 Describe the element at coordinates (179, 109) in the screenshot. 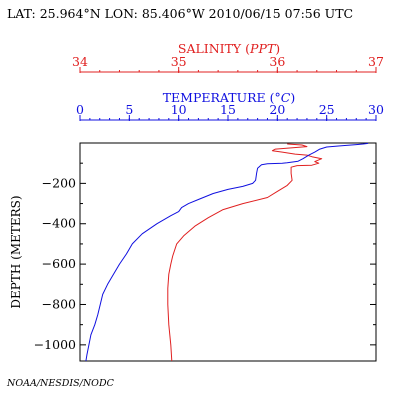

I see `temperature-axis-tick-label: 10` at that location.